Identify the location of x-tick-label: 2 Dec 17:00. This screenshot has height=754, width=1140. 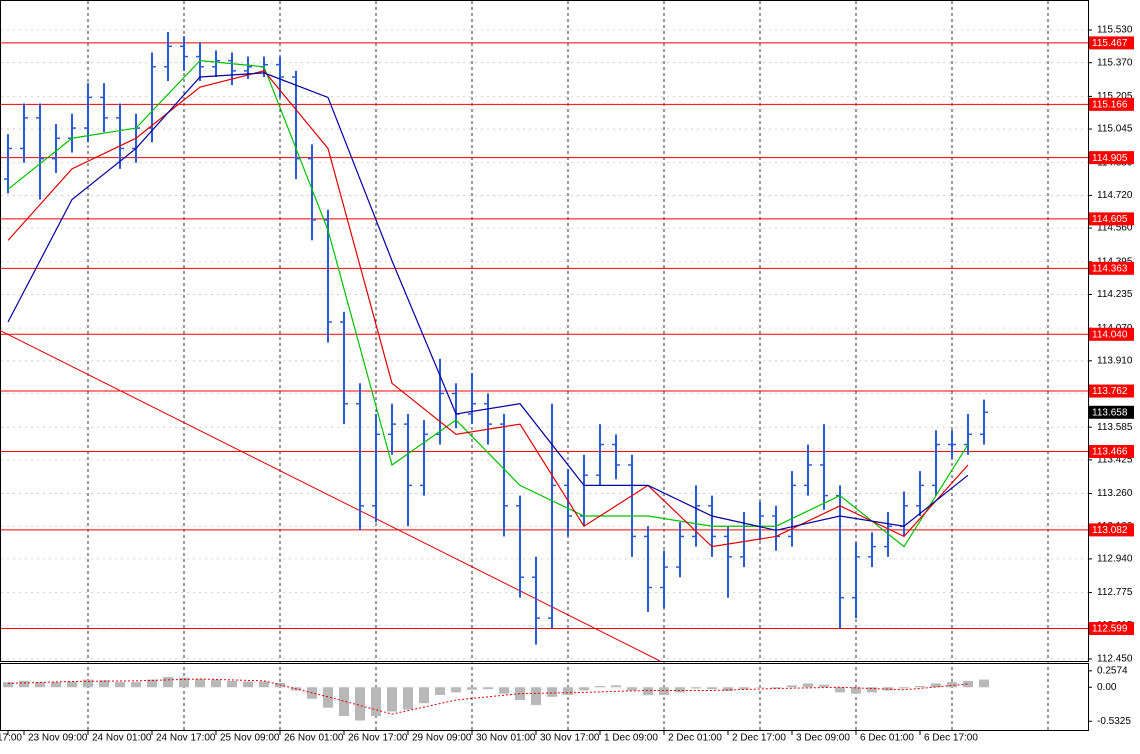
(759, 738).